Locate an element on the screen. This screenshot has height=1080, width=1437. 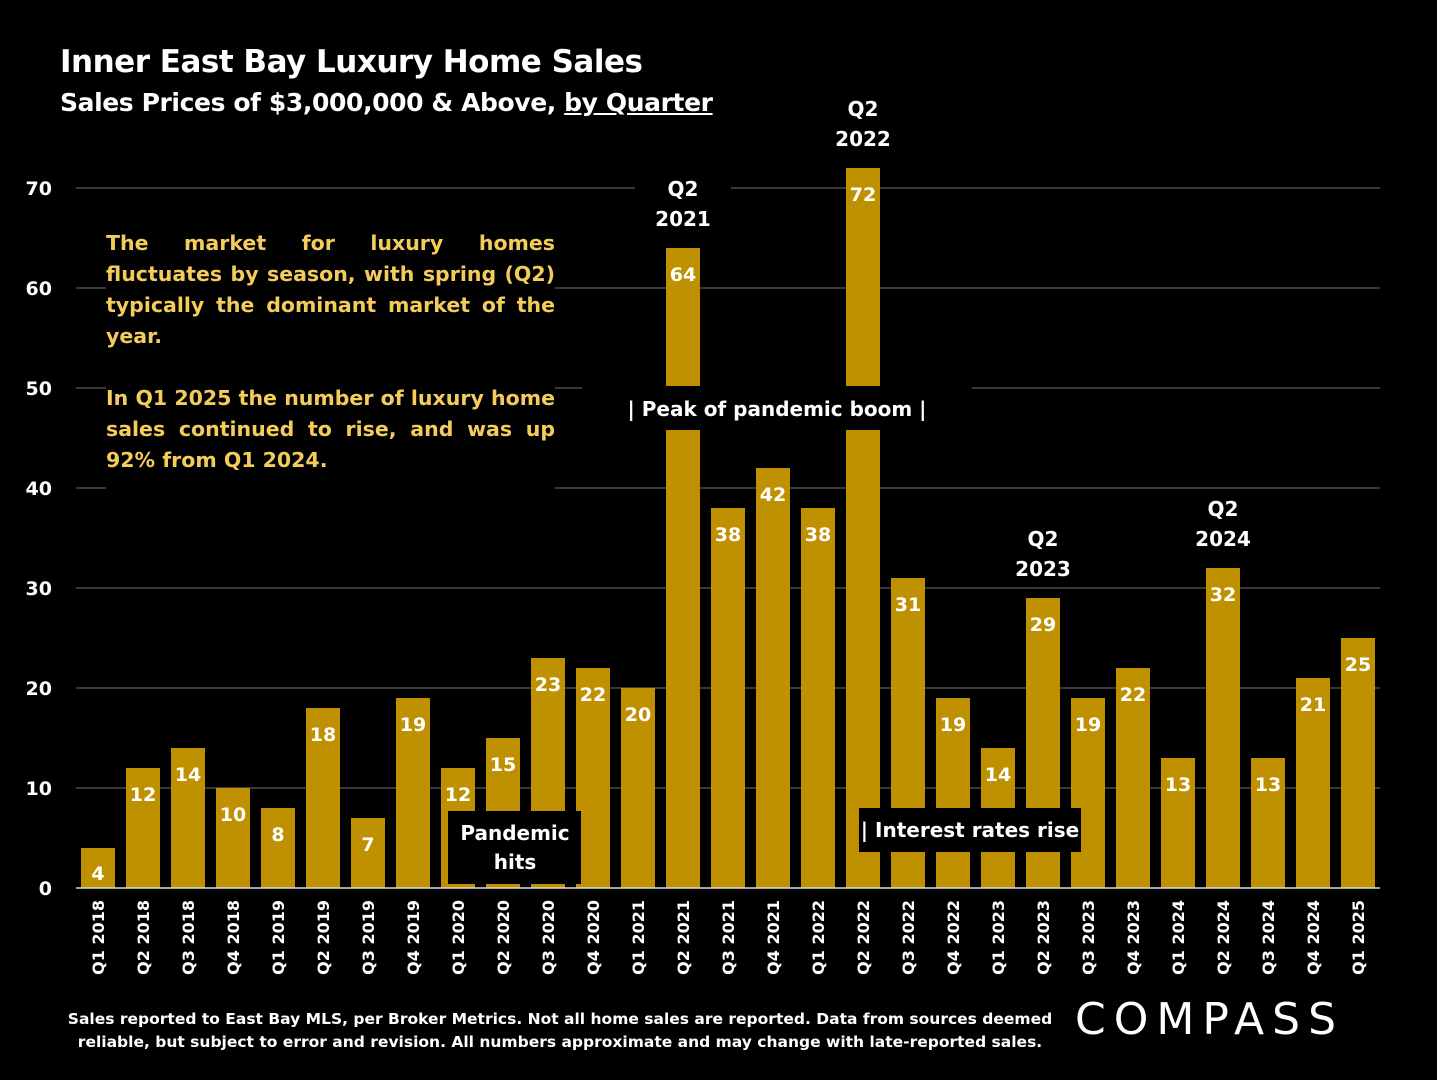
bar-value-label: 15 is located at coordinates (503, 765).